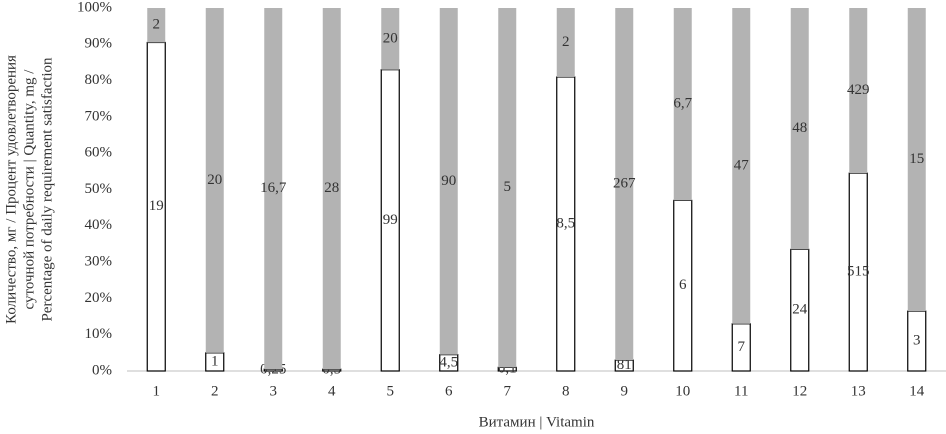 The image size is (946, 434). What do you see at coordinates (858, 391) in the screenshot?
I see `x-tick-label: 13` at bounding box center [858, 391].